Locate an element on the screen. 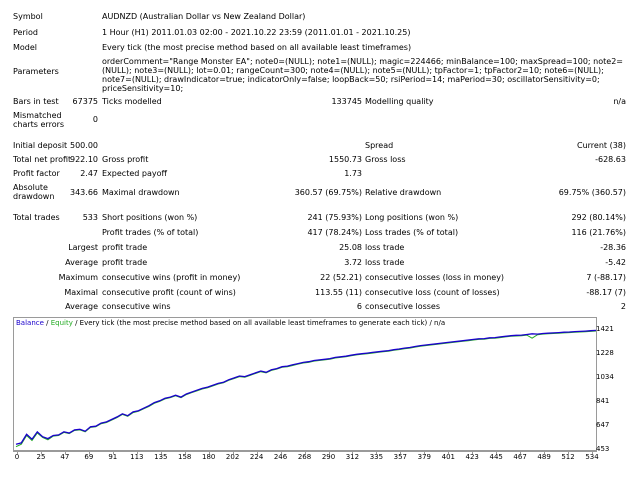 Image resolution: width=640 pixels, height=480 pixels. grossloss-label: Gross loss is located at coordinates (385, 159).